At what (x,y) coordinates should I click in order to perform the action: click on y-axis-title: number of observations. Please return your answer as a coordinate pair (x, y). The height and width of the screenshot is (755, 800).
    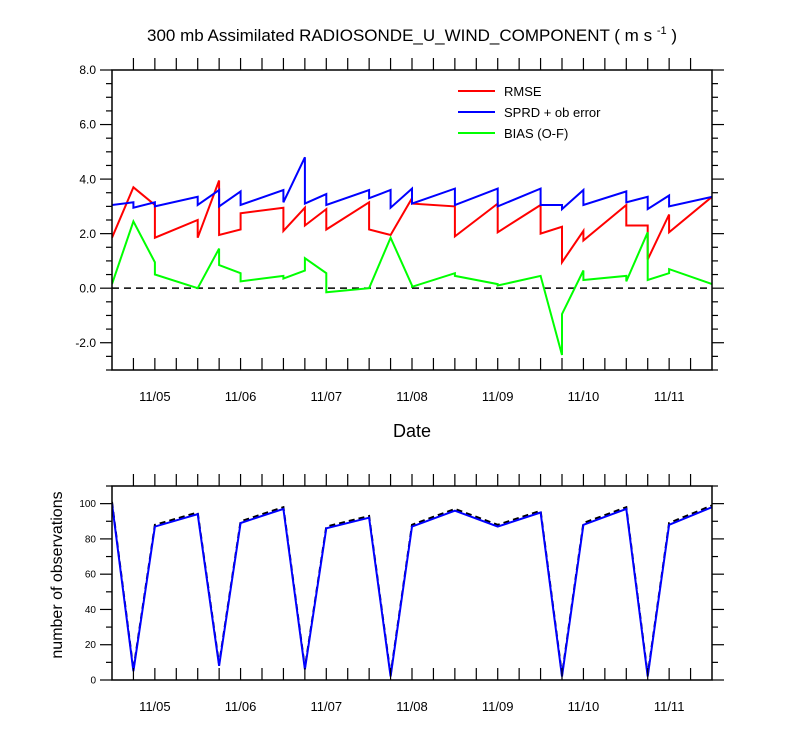
    Looking at the image, I should click on (57, 574).